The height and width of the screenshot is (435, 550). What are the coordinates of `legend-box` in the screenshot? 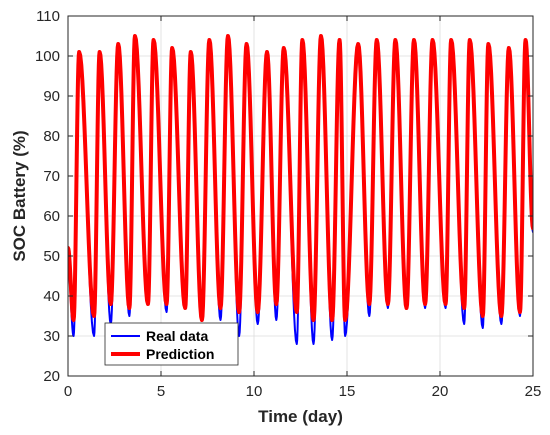 It's located at (171, 344).